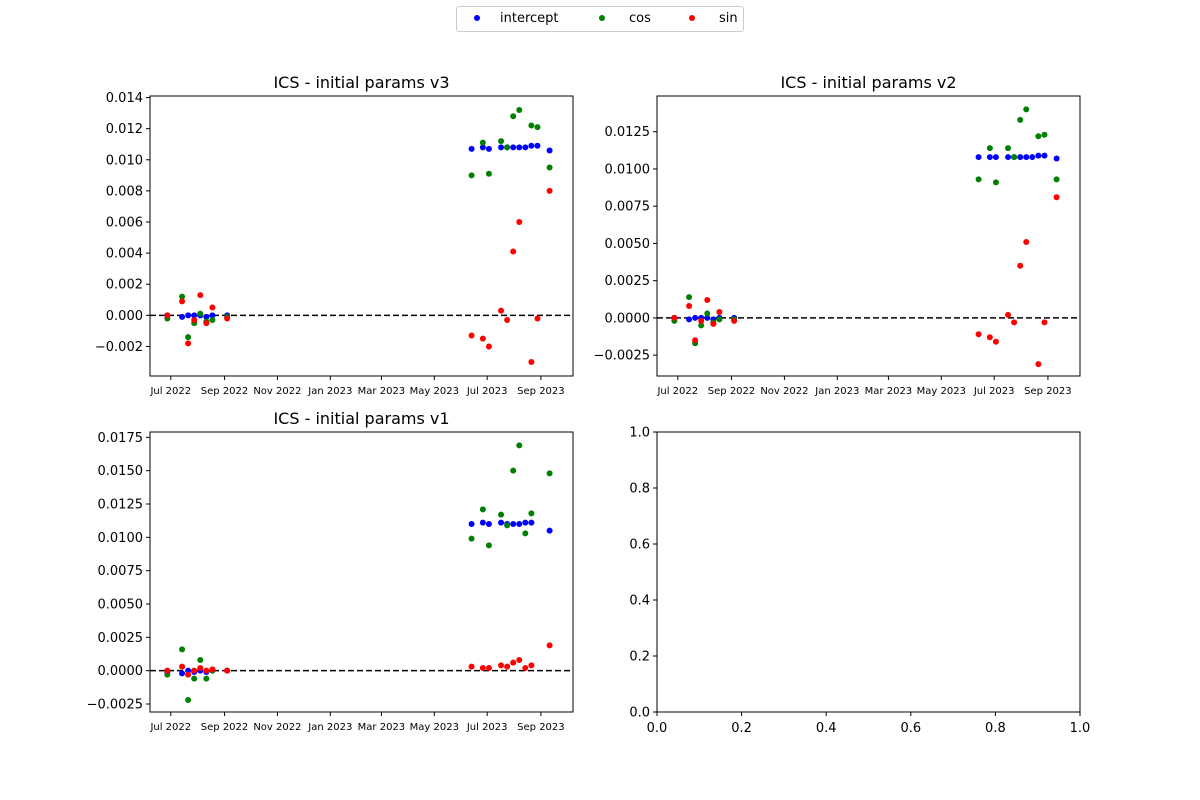 This screenshot has width=1200, height=800. What do you see at coordinates (628, 318) in the screenshot?
I see `y-tick-label: 0.0000` at bounding box center [628, 318].